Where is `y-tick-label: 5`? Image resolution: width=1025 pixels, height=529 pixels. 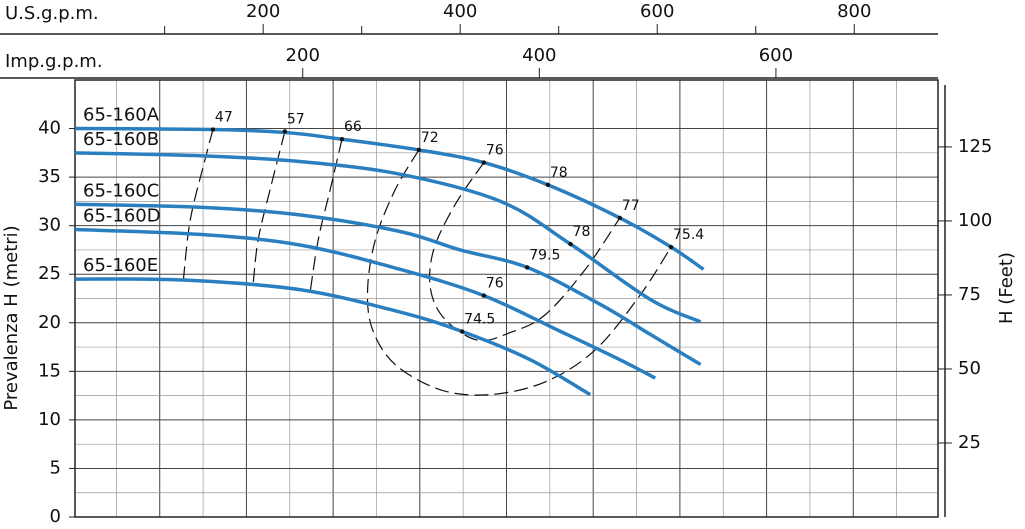 y-tick-label: 5 is located at coordinates (55, 467).